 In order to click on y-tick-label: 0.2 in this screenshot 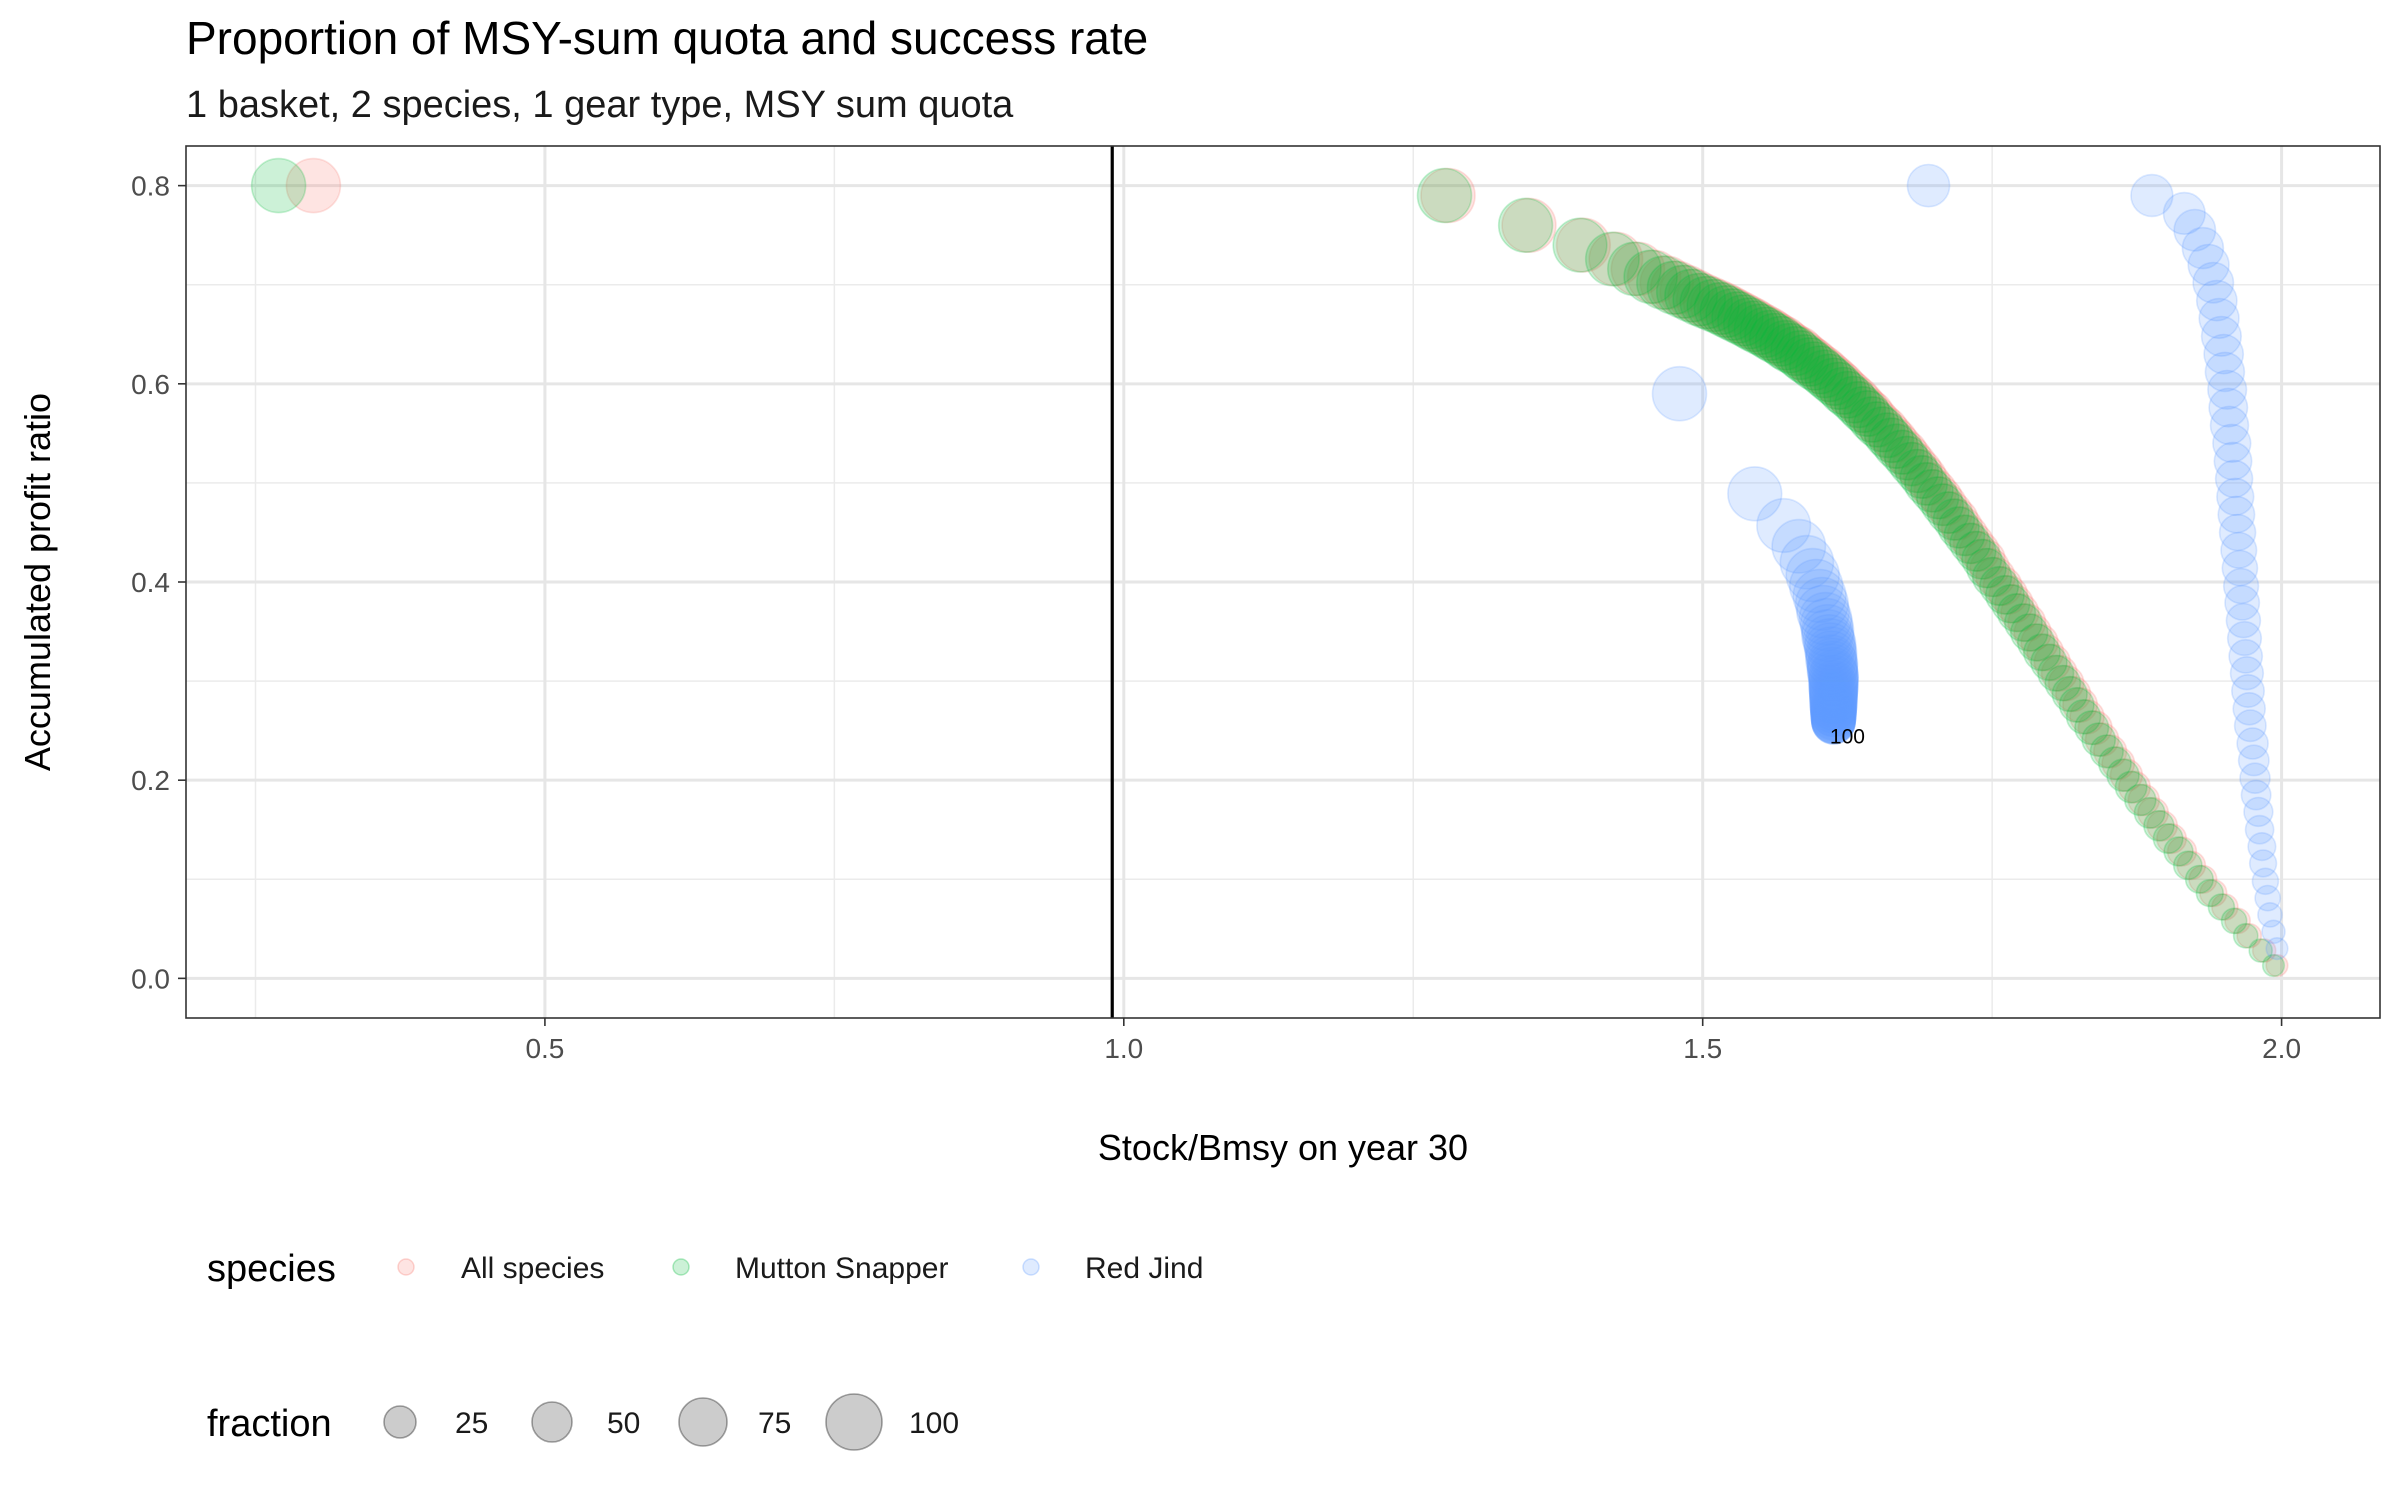, I will do `click(150, 780)`.